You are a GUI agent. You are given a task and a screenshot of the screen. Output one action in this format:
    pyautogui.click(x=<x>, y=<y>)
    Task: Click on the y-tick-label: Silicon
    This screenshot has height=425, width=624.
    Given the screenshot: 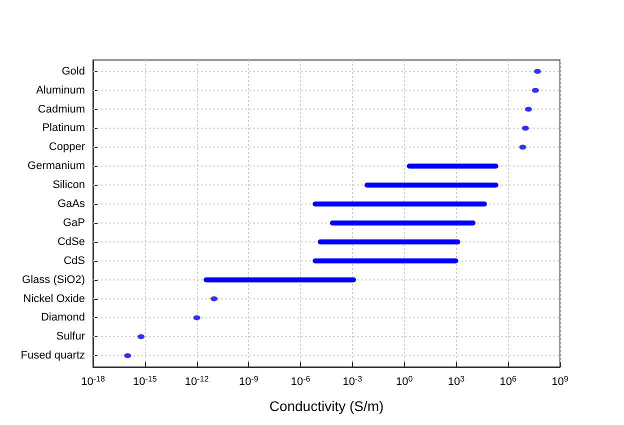 What is the action you would take?
    pyautogui.click(x=68, y=185)
    